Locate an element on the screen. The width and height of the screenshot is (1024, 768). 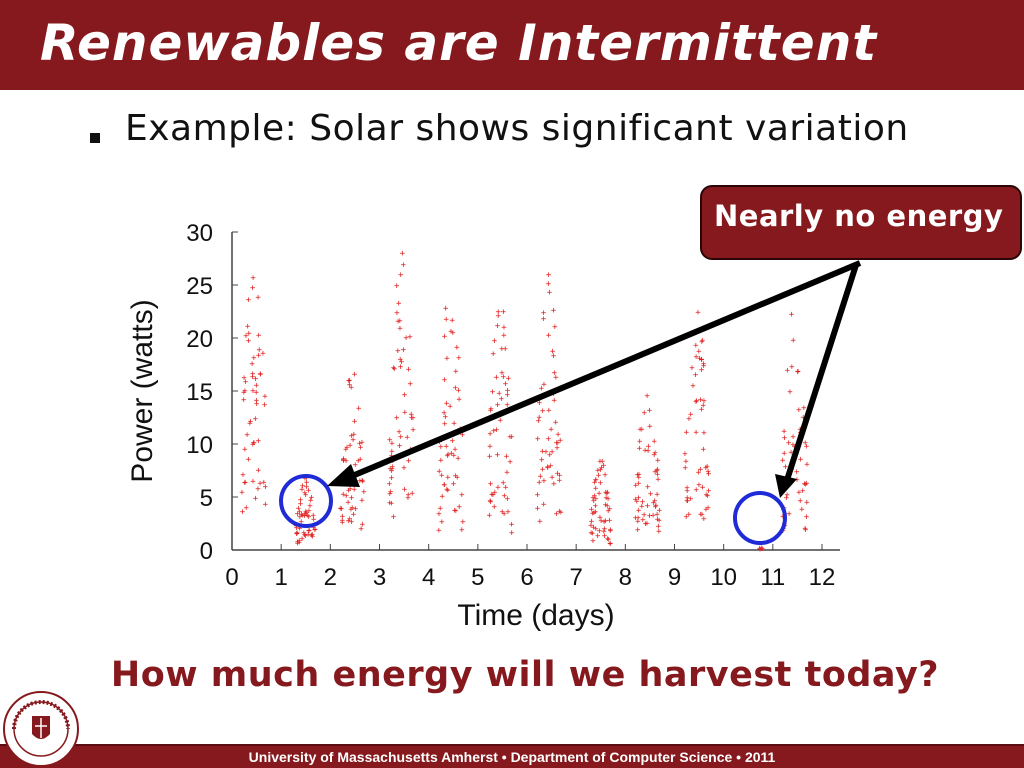
y-tick-label: 5 is located at coordinates (206, 498).